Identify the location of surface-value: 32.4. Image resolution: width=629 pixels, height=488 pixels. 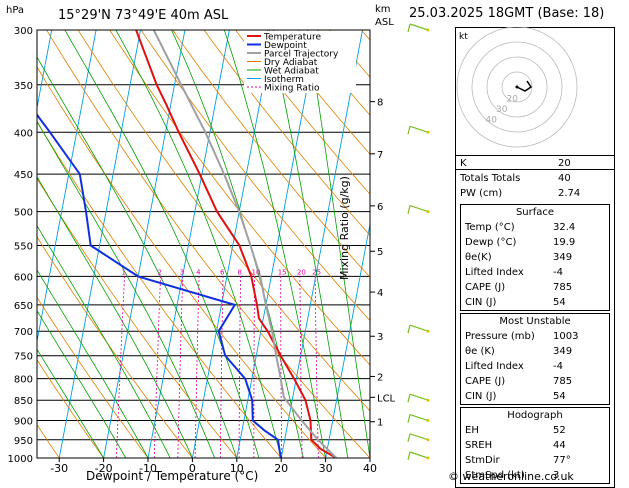
(579, 227).